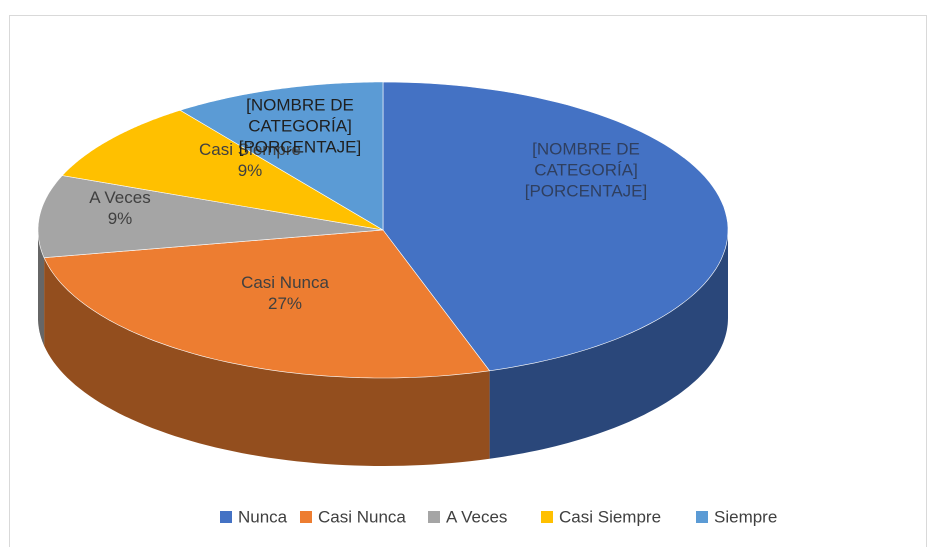 The image size is (928, 547). I want to click on data-label: Casi Nunca 27%, so click(285, 293).